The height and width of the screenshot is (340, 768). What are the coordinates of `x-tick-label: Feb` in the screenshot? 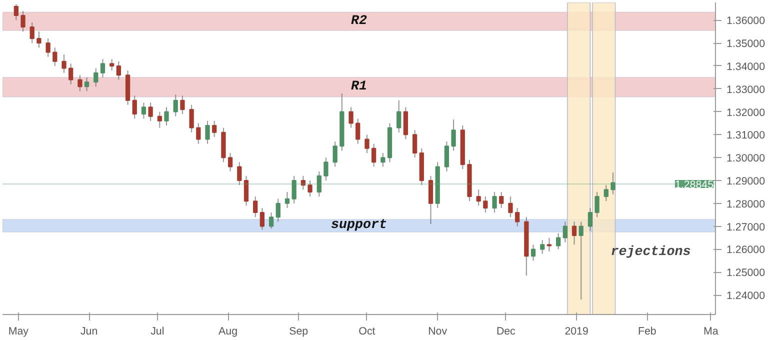 It's located at (647, 332).